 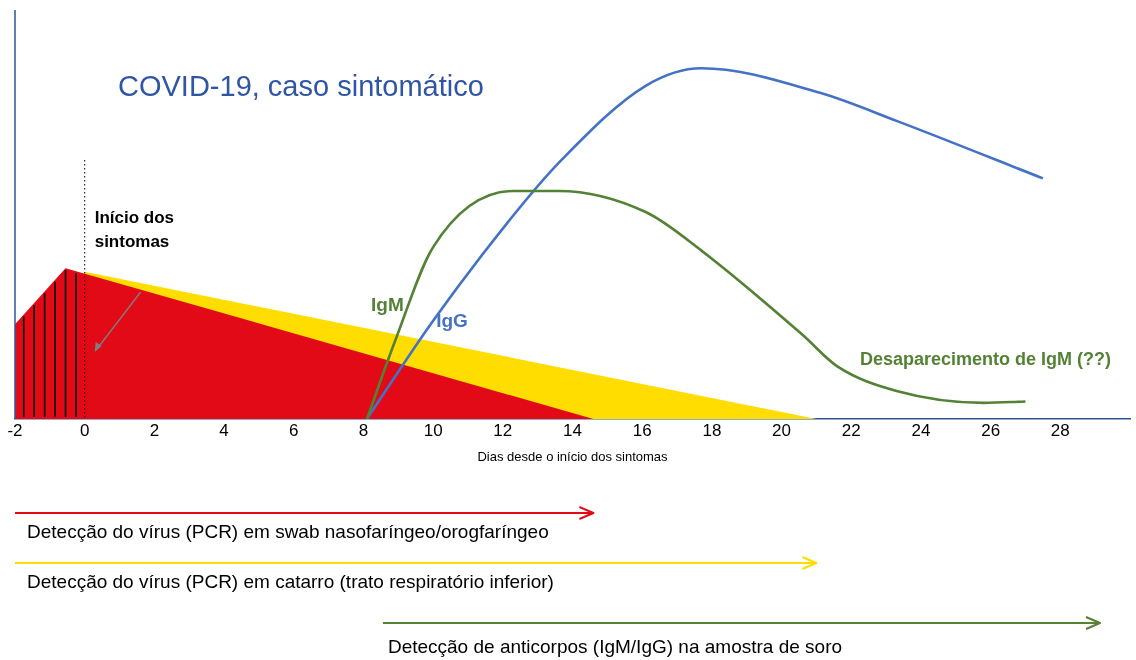 I want to click on ref-line-label: Início dos sintomas, so click(x=134, y=229).